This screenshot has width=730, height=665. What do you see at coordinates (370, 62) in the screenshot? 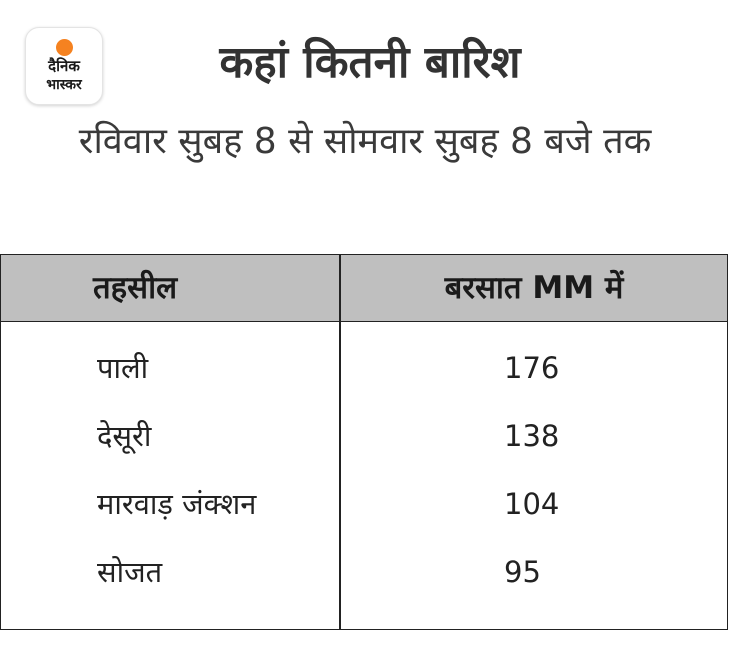
I see `page-title: कहां कितनी बारिश` at bounding box center [370, 62].